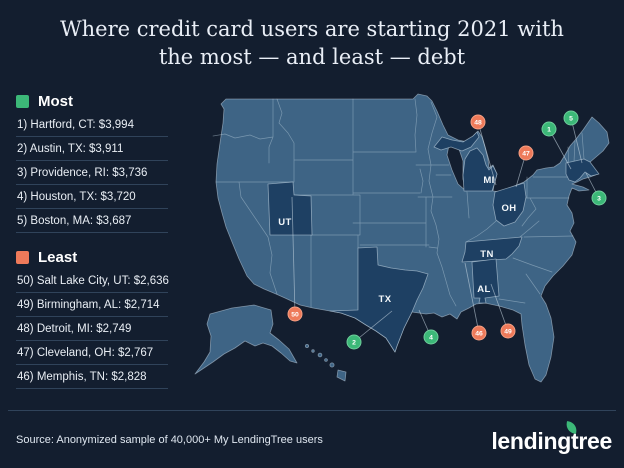 The width and height of the screenshot is (624, 468). I want to click on list-item: 46) Memphis, TN: $2,828, so click(92, 377).